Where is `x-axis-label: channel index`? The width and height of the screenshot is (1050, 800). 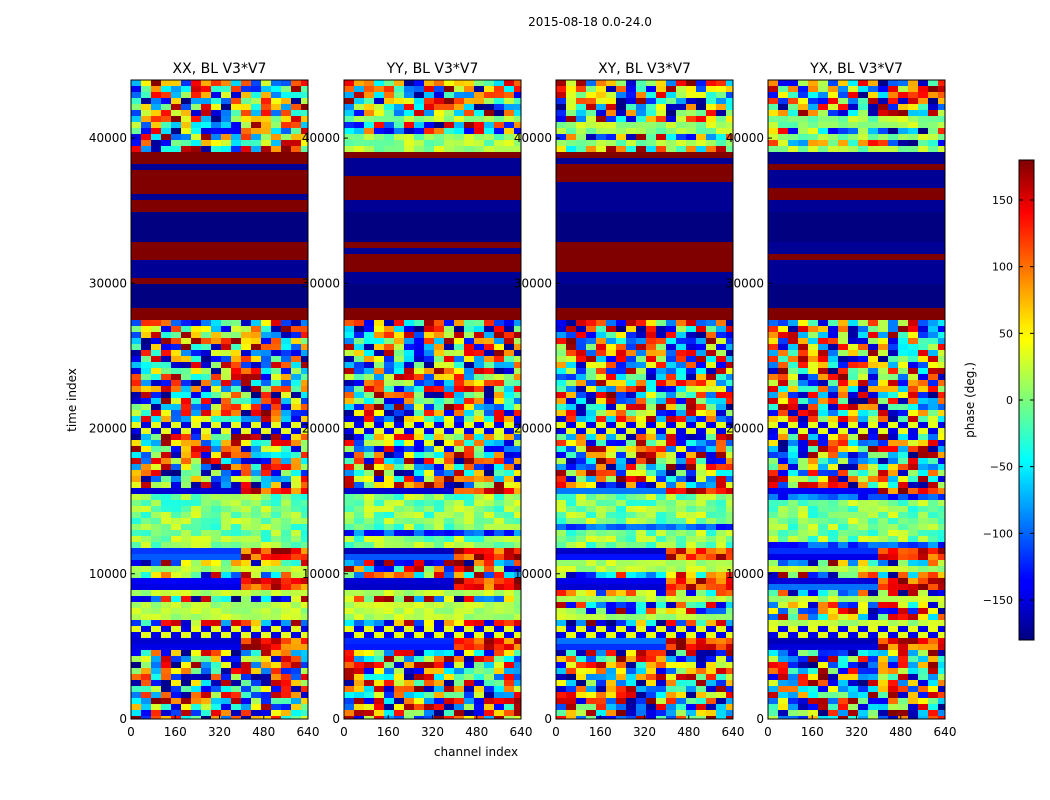 x-axis-label: channel index is located at coordinates (476, 752).